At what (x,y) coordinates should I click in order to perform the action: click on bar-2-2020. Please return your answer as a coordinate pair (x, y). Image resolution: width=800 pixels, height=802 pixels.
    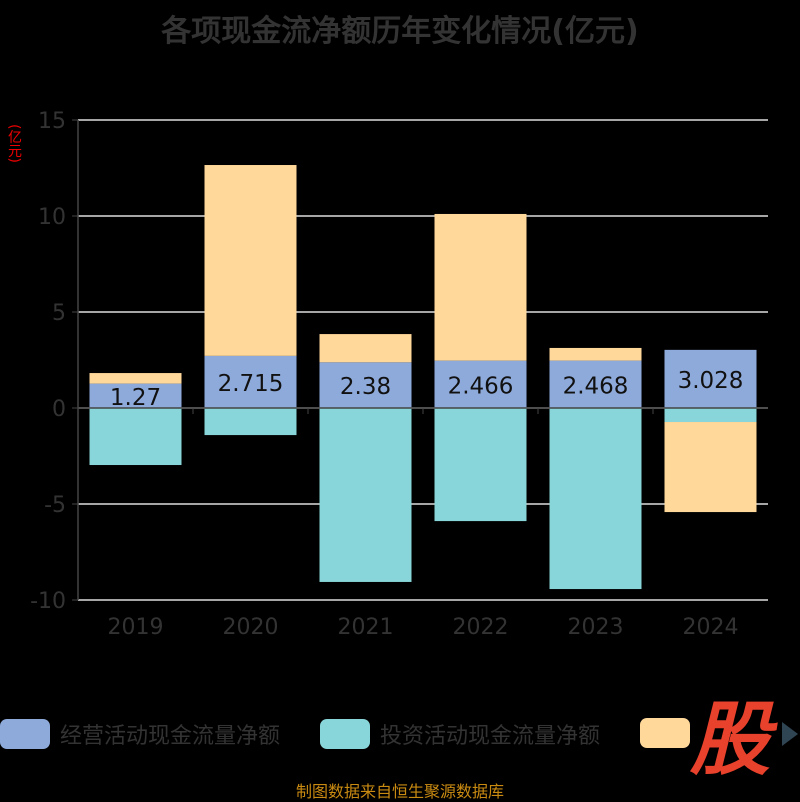
    Looking at the image, I should click on (250, 260).